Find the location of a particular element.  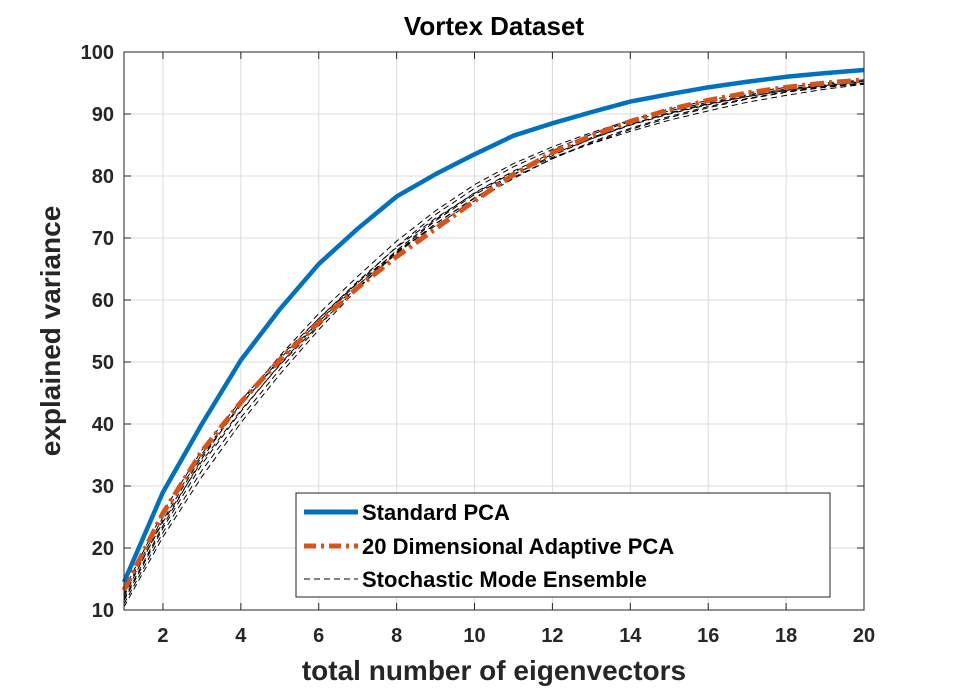

x-tick-label: 18 is located at coordinates (786, 636).